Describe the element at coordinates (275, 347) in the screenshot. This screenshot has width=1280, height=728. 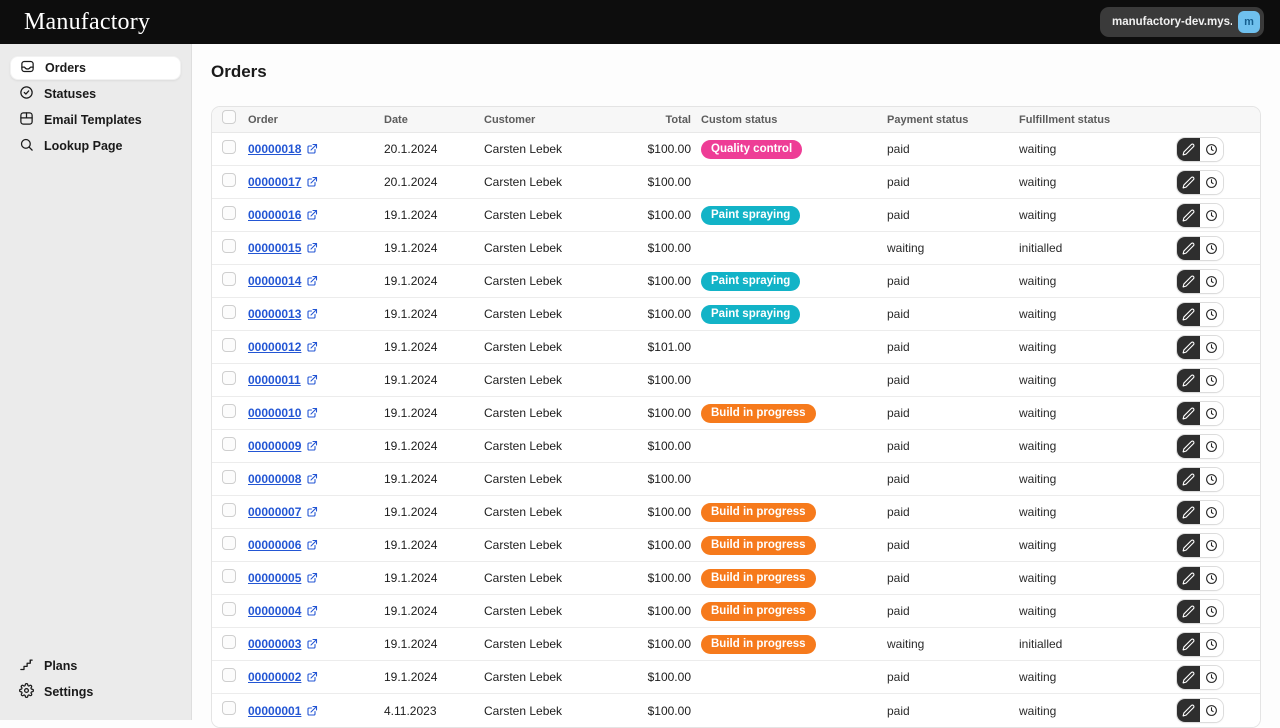
I see `order-number: 00000012` at that location.